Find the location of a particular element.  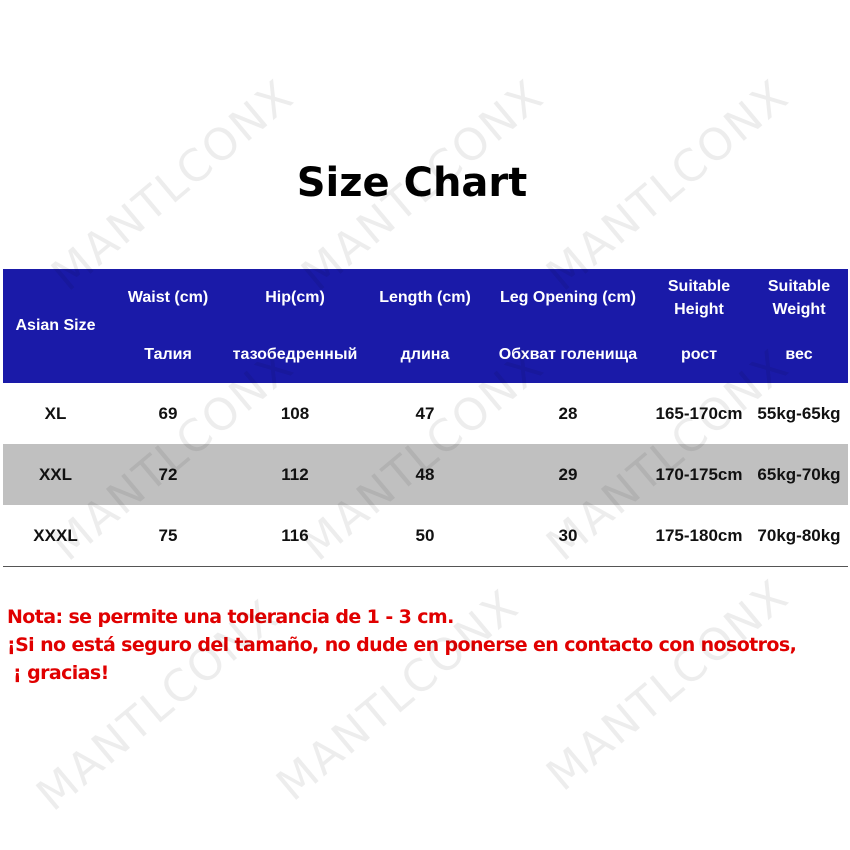

cell-waist: 69 is located at coordinates (168, 413).